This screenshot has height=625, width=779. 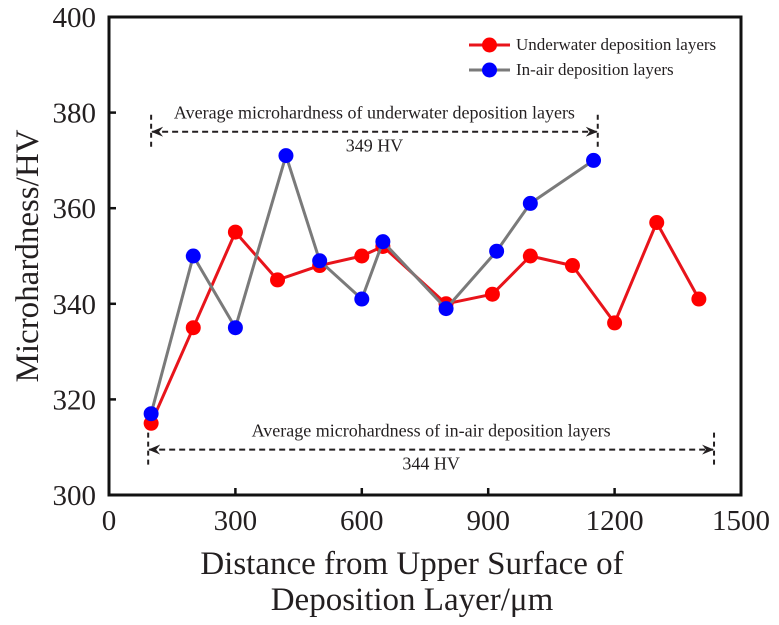 I want to click on x-tick-label: 600, so click(x=362, y=521).